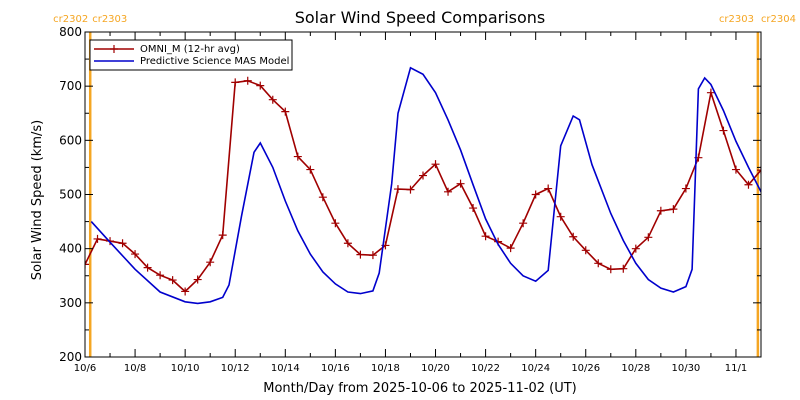  Describe the element at coordinates (335, 368) in the screenshot. I see `x-tick-label: 10/16` at that location.